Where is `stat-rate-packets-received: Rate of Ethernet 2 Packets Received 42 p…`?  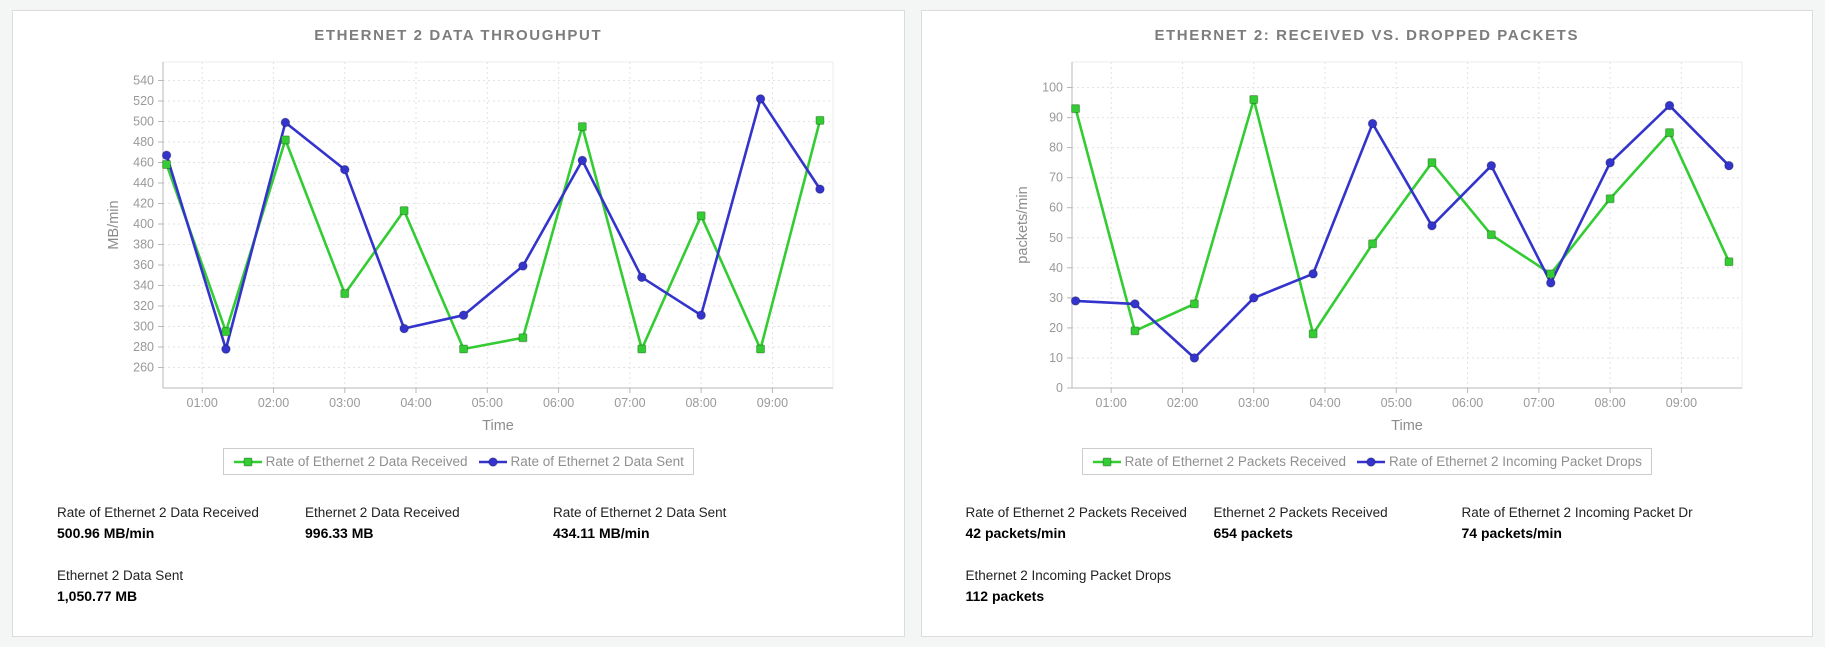 stat-rate-packets-received: Rate of Ethernet 2 Packets Received 42 p… is located at coordinates (1090, 523).